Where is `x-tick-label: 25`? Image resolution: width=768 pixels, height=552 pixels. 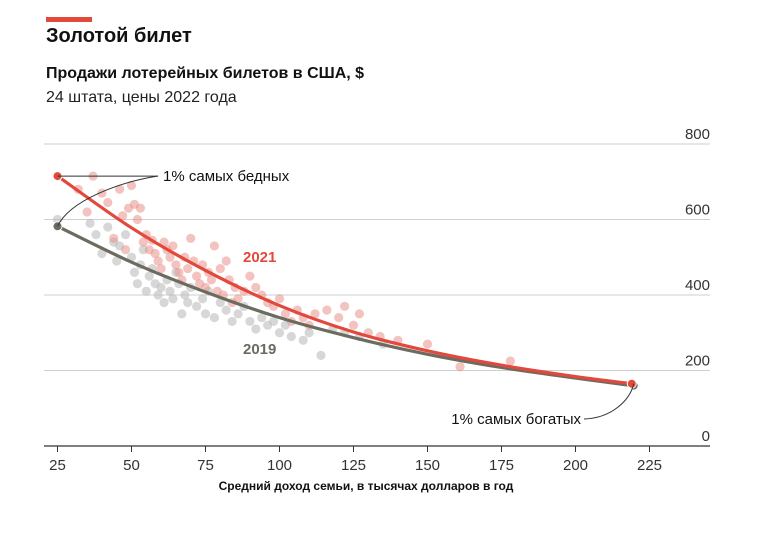
x-tick-label: 25 is located at coordinates (57, 465).